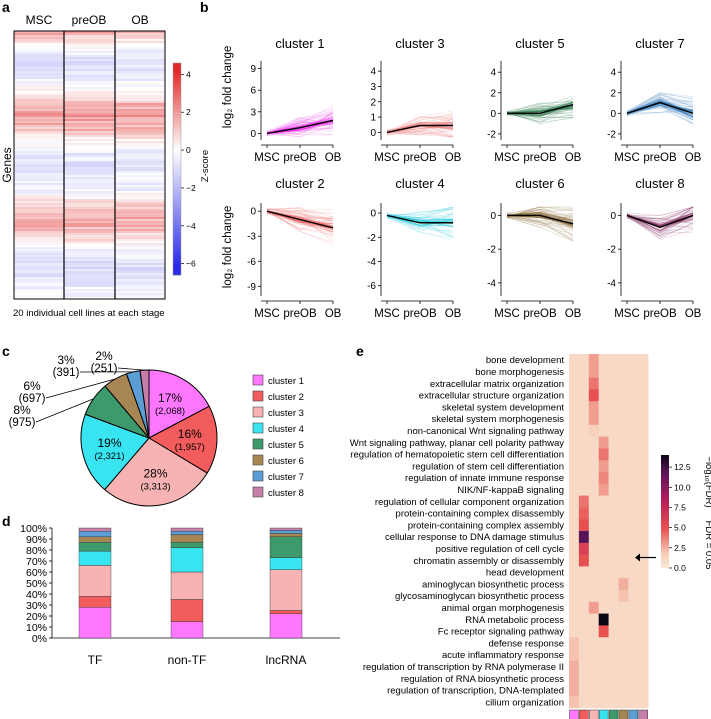 This screenshot has height=719, width=711. Describe the element at coordinates (519, 372) in the screenshot. I see `go-term-label: bone morphogenesis` at that location.